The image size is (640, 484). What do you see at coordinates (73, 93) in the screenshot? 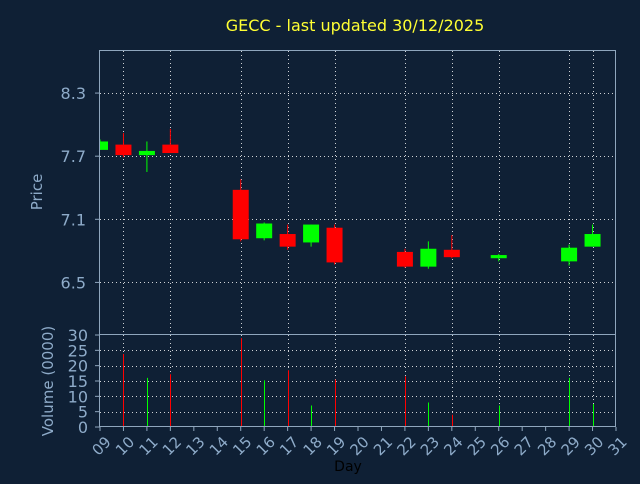
I see `price-y-tick-label: 8.3` at bounding box center [73, 93].